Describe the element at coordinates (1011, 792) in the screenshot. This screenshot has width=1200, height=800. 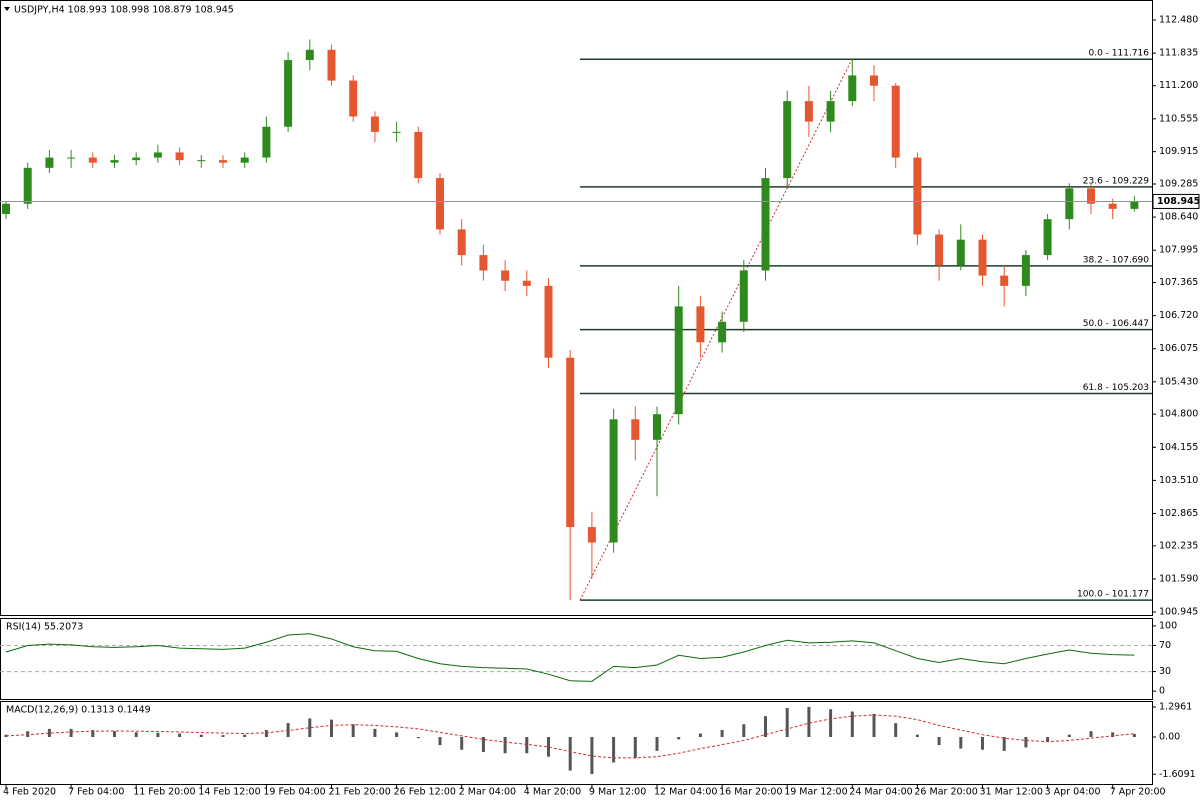
I see `x-tick-label: 31 Mar 12:00` at that location.